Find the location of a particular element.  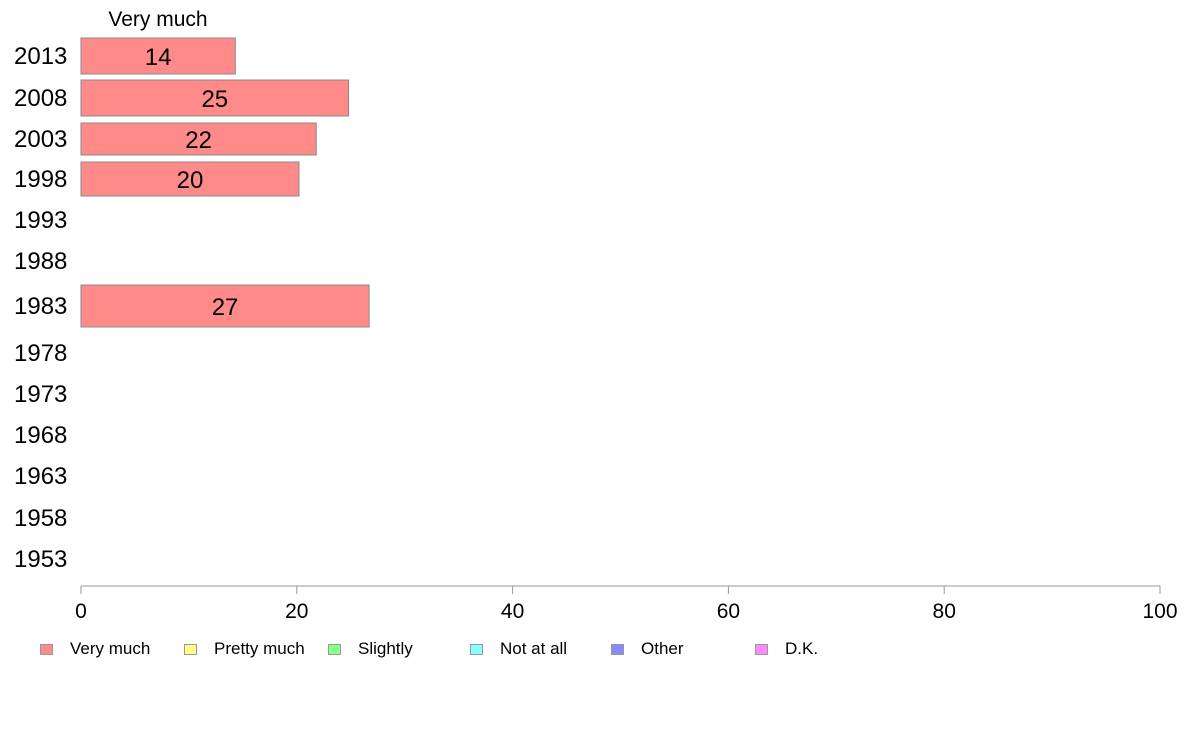

legend-item: Not at all is located at coordinates (518, 649).